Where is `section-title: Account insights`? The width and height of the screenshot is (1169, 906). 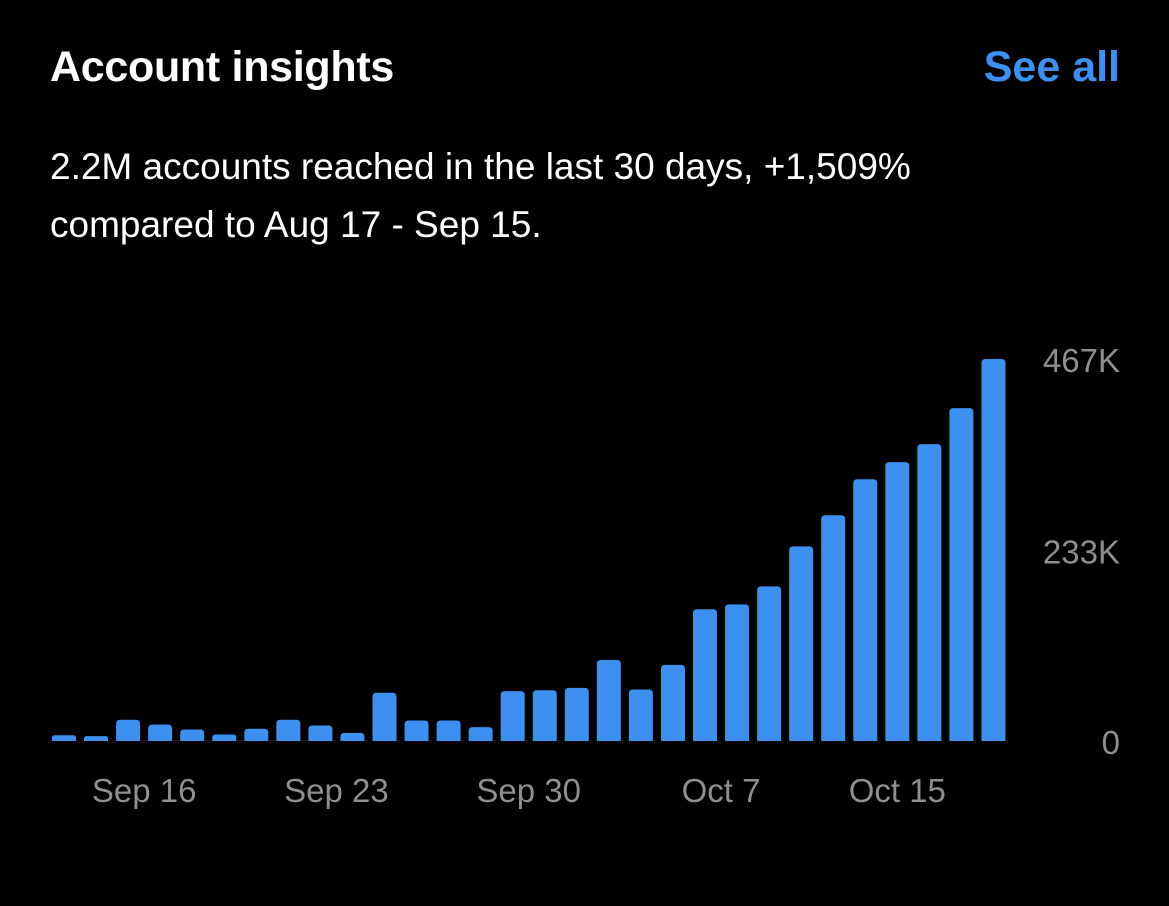 section-title: Account insights is located at coordinates (222, 67).